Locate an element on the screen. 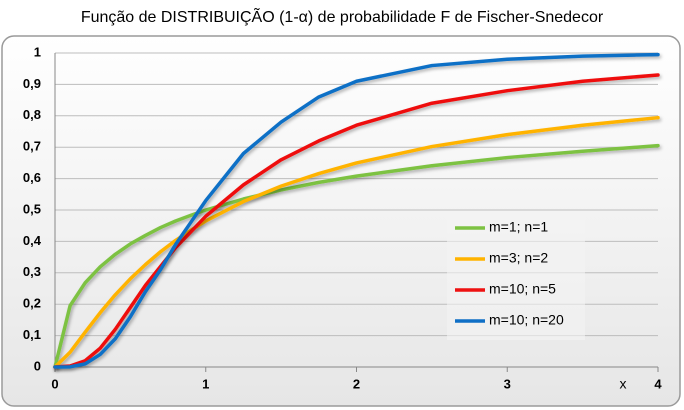  y-tick-label: 0,7 is located at coordinates (32, 146).